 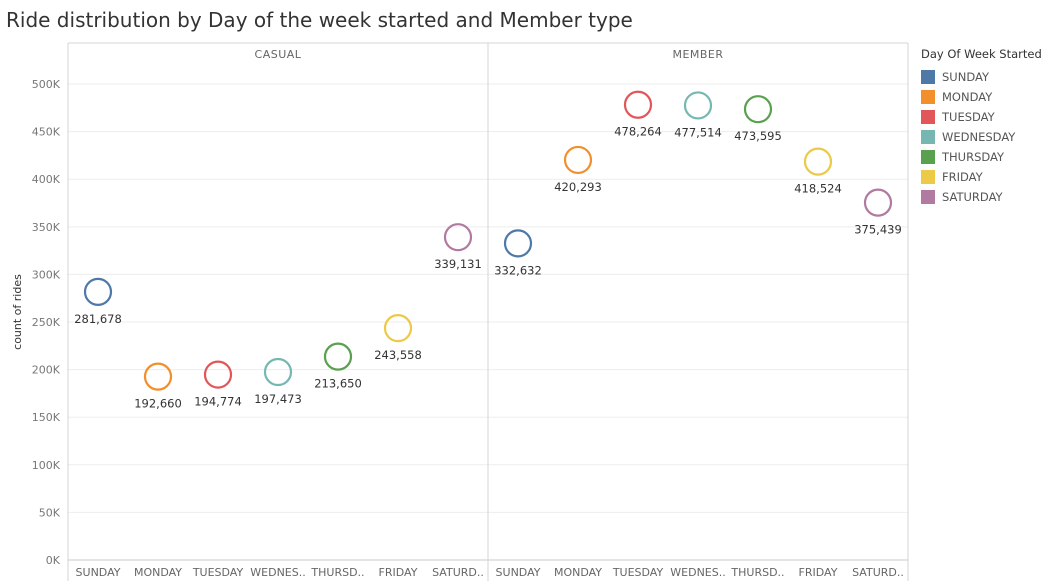 I want to click on legend-item: MONDAY, so click(x=981, y=97).